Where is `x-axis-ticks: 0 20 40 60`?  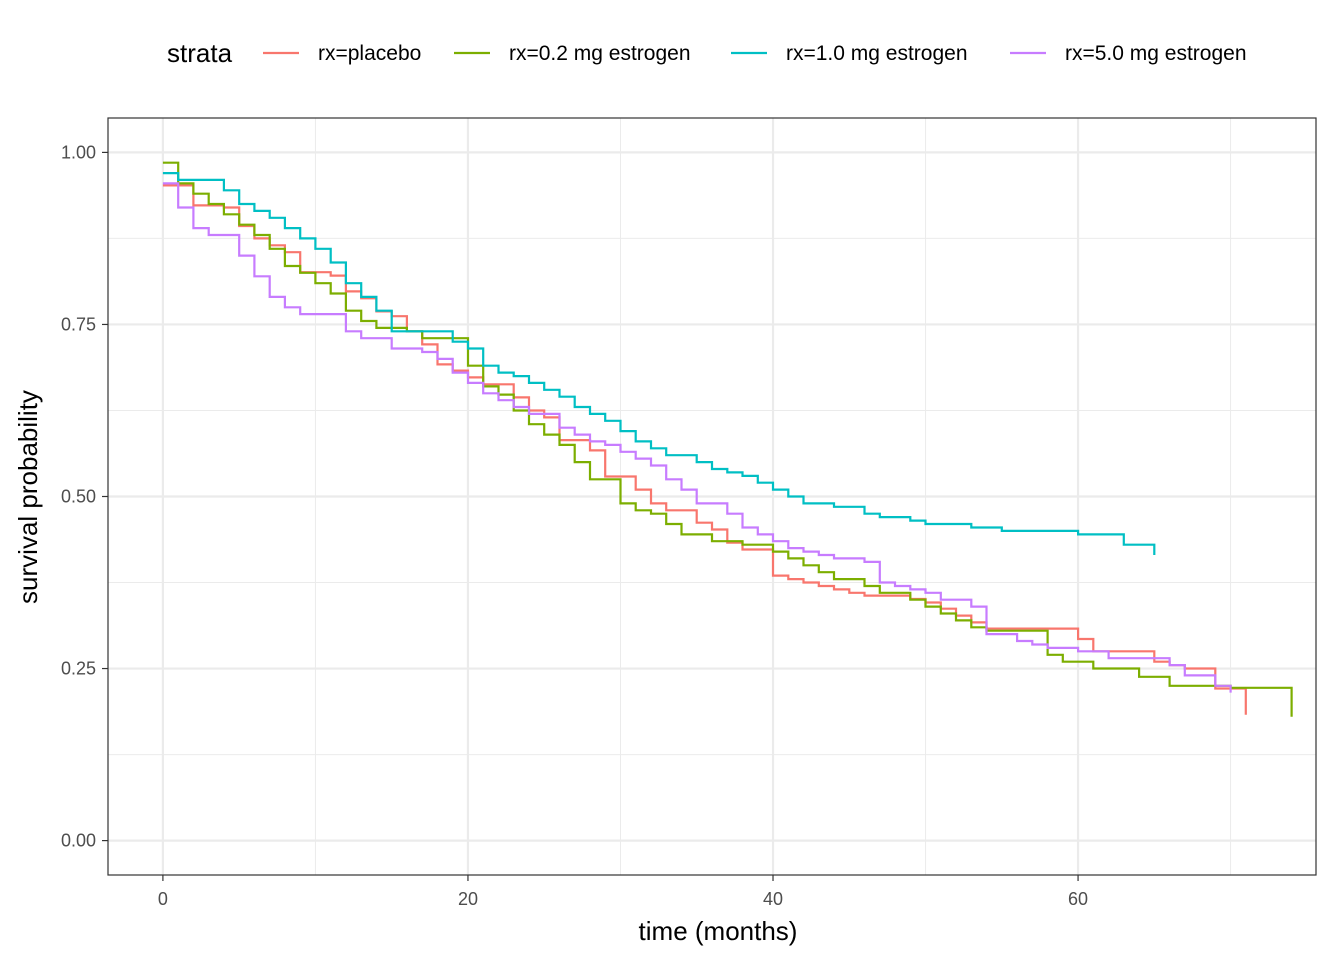
x-axis-ticks: 0 20 40 60 is located at coordinates (623, 892).